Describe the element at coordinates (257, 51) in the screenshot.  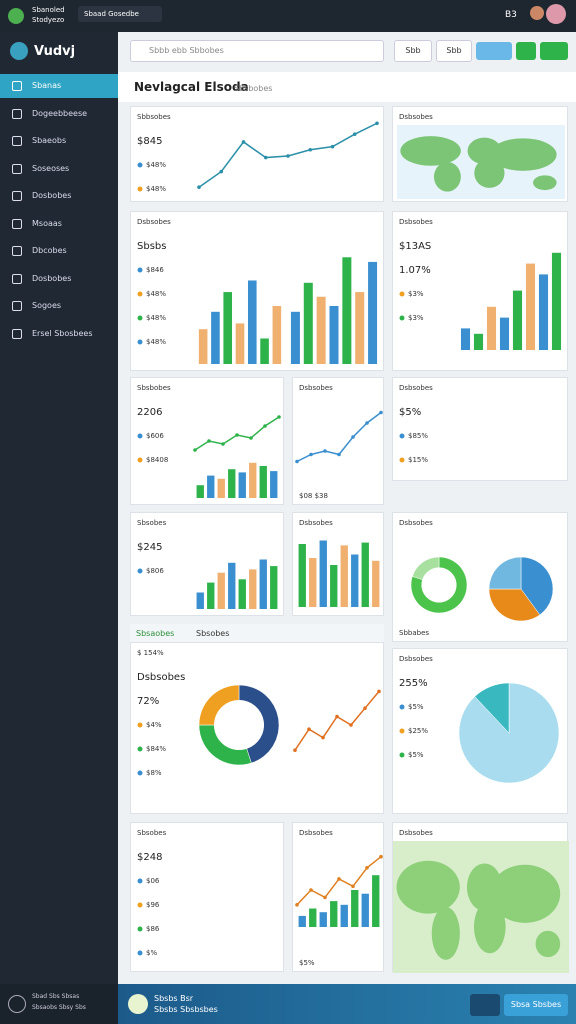
I see `search-box: Sbbb ebb Sbbobes` at that location.